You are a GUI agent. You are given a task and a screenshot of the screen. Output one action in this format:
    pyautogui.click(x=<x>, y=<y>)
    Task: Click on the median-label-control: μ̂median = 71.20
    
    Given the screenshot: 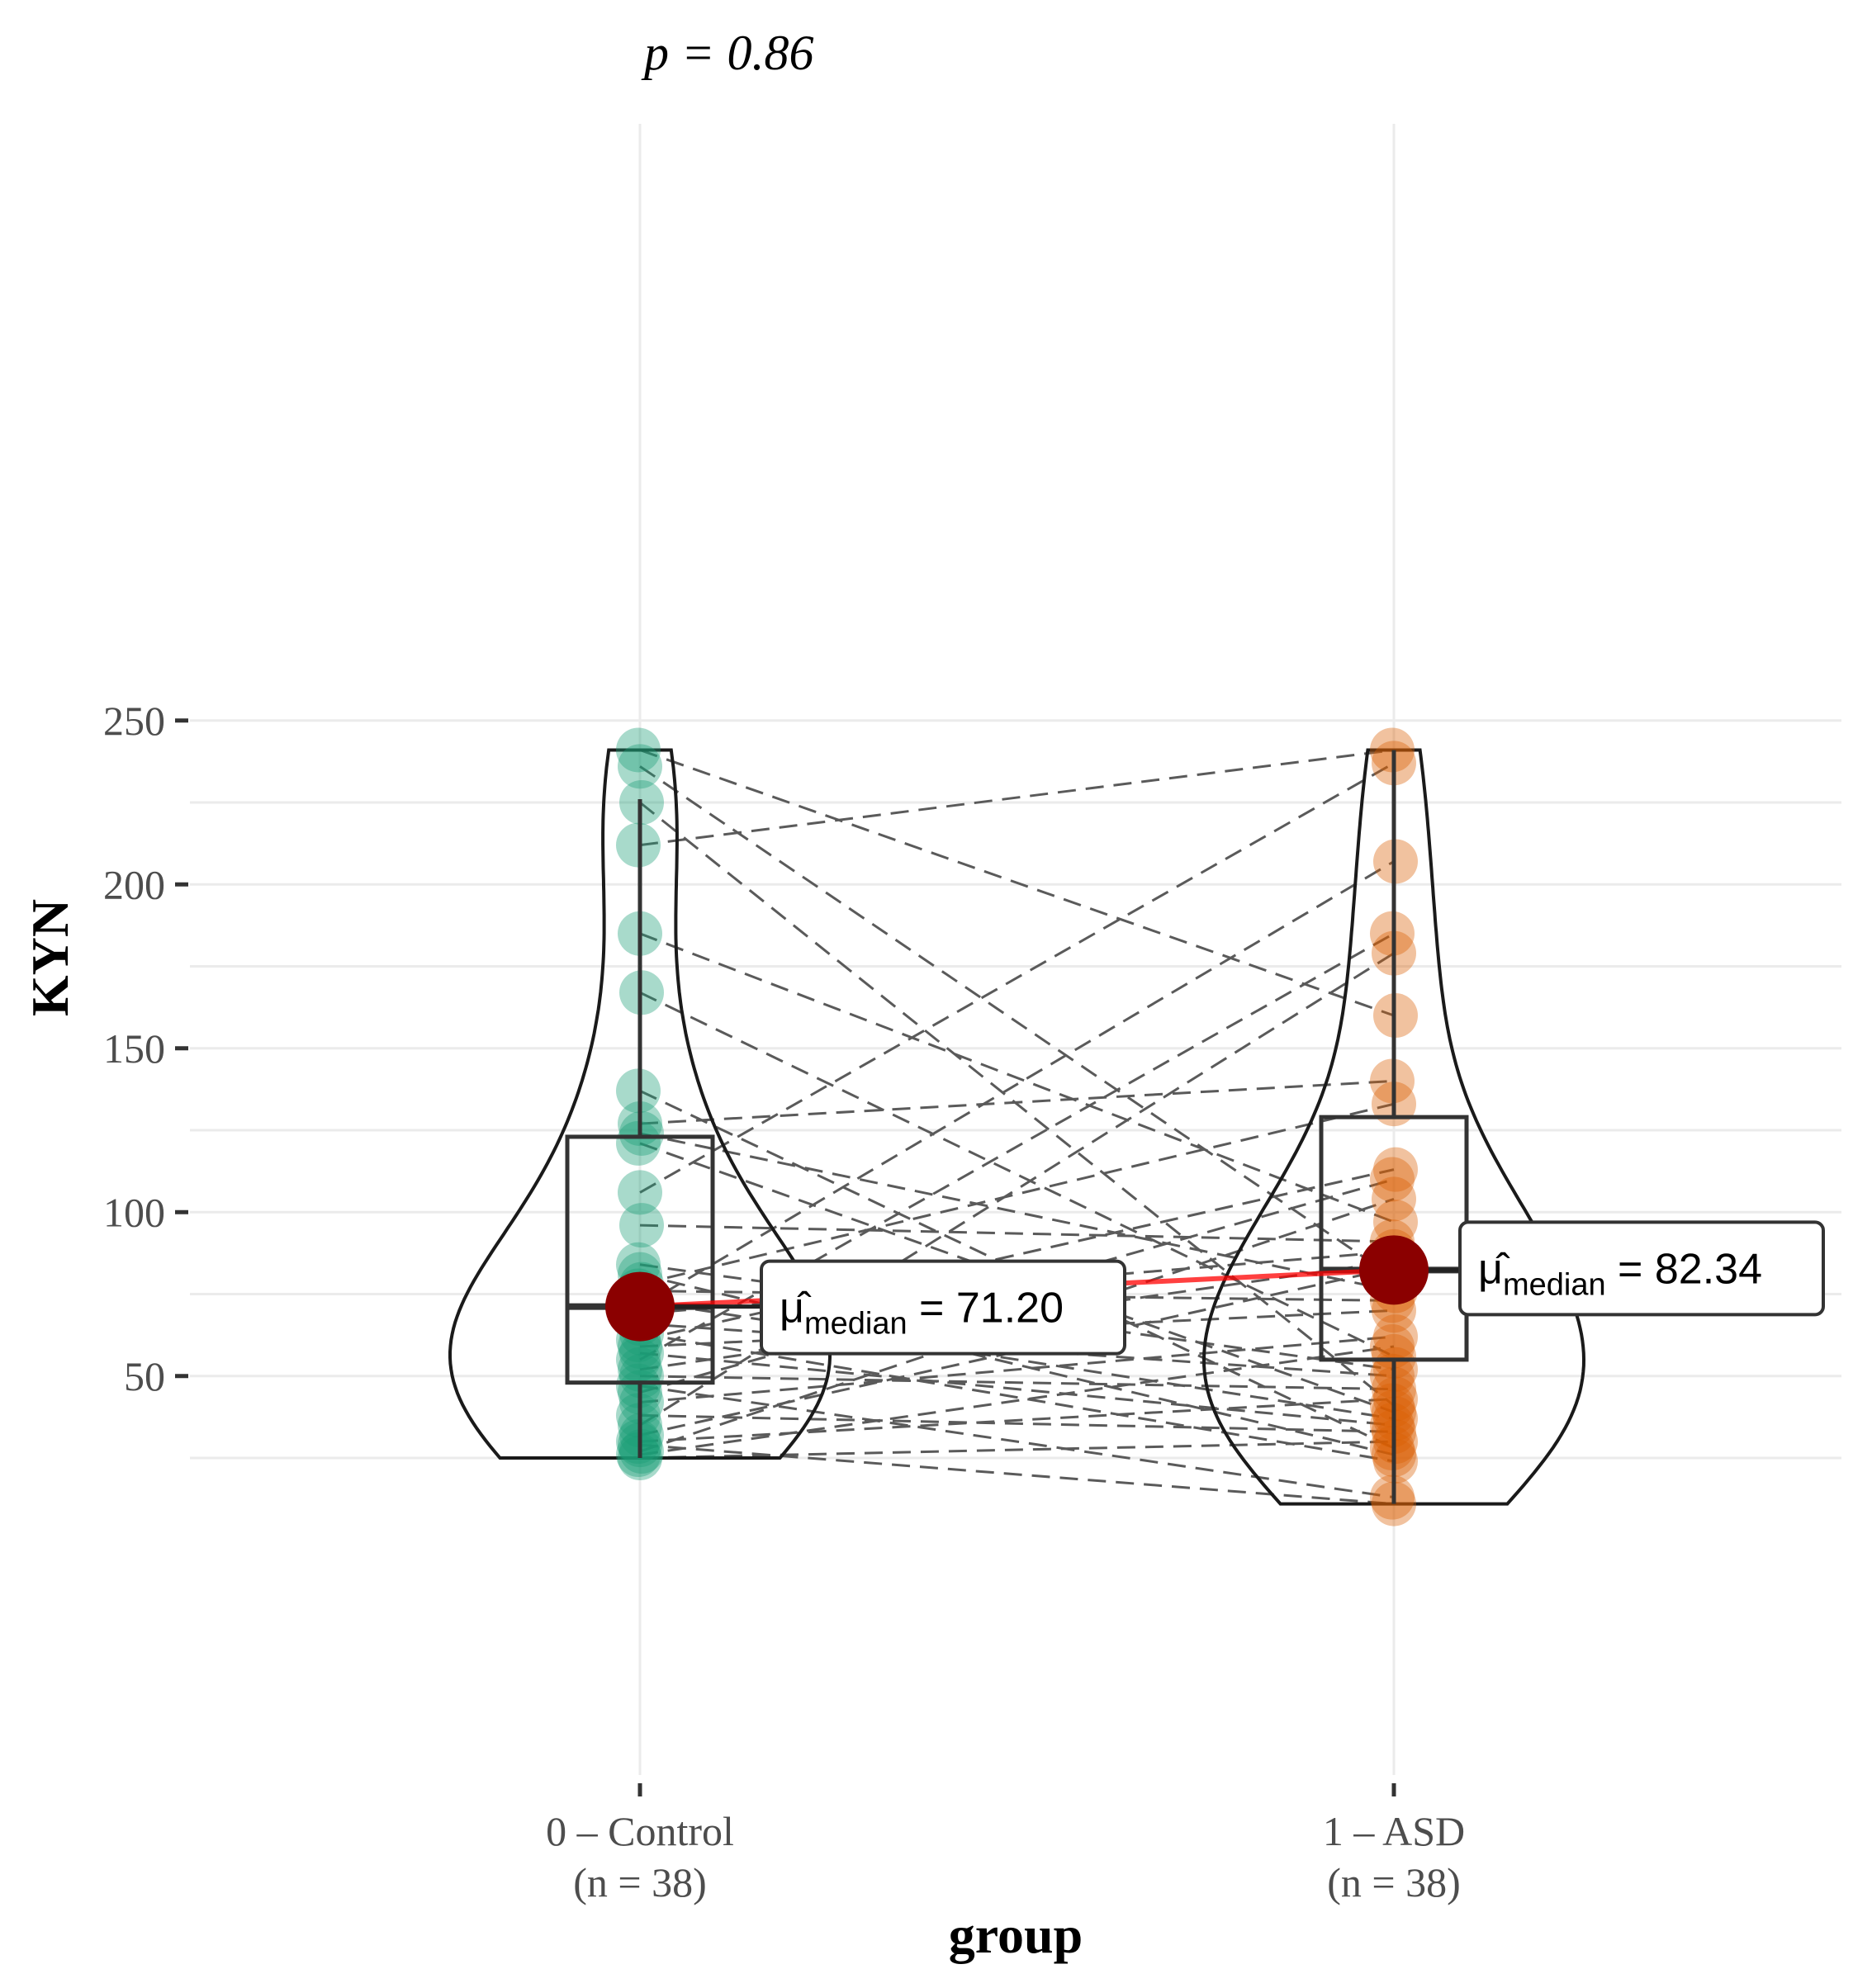 What is the action you would take?
    pyautogui.click(x=943, y=1307)
    